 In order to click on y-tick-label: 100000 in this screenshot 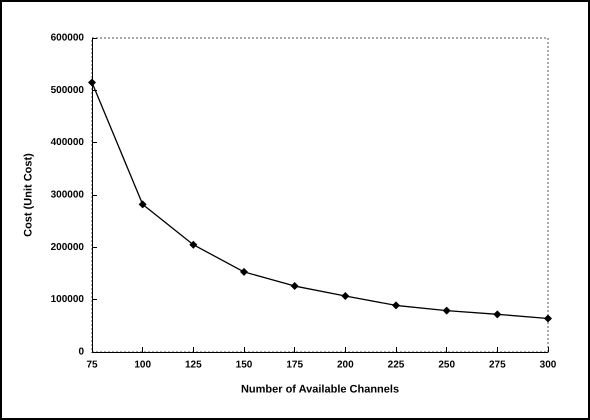, I will do `click(67, 300)`.